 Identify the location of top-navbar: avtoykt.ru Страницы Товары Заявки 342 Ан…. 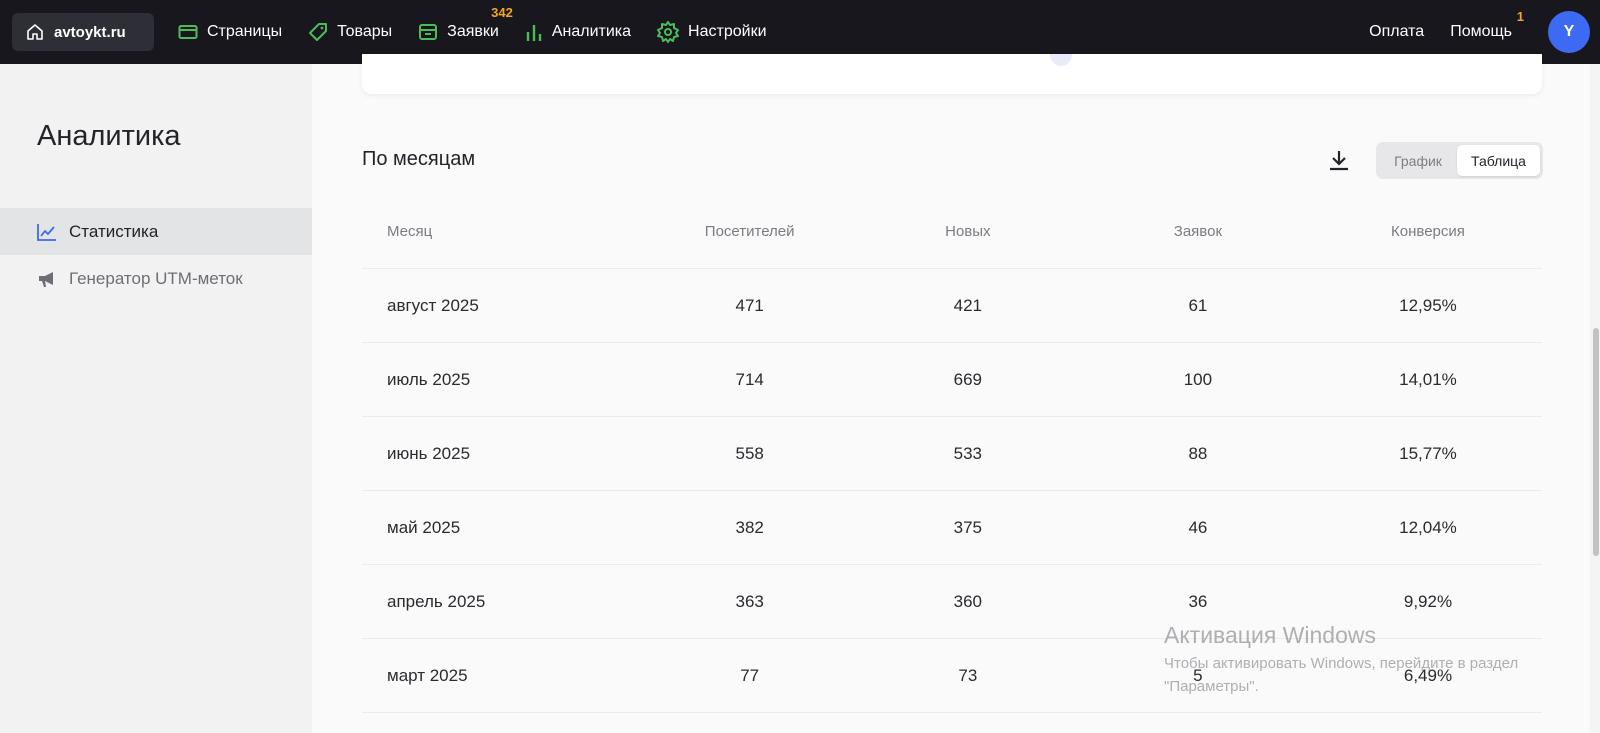
(800, 32).